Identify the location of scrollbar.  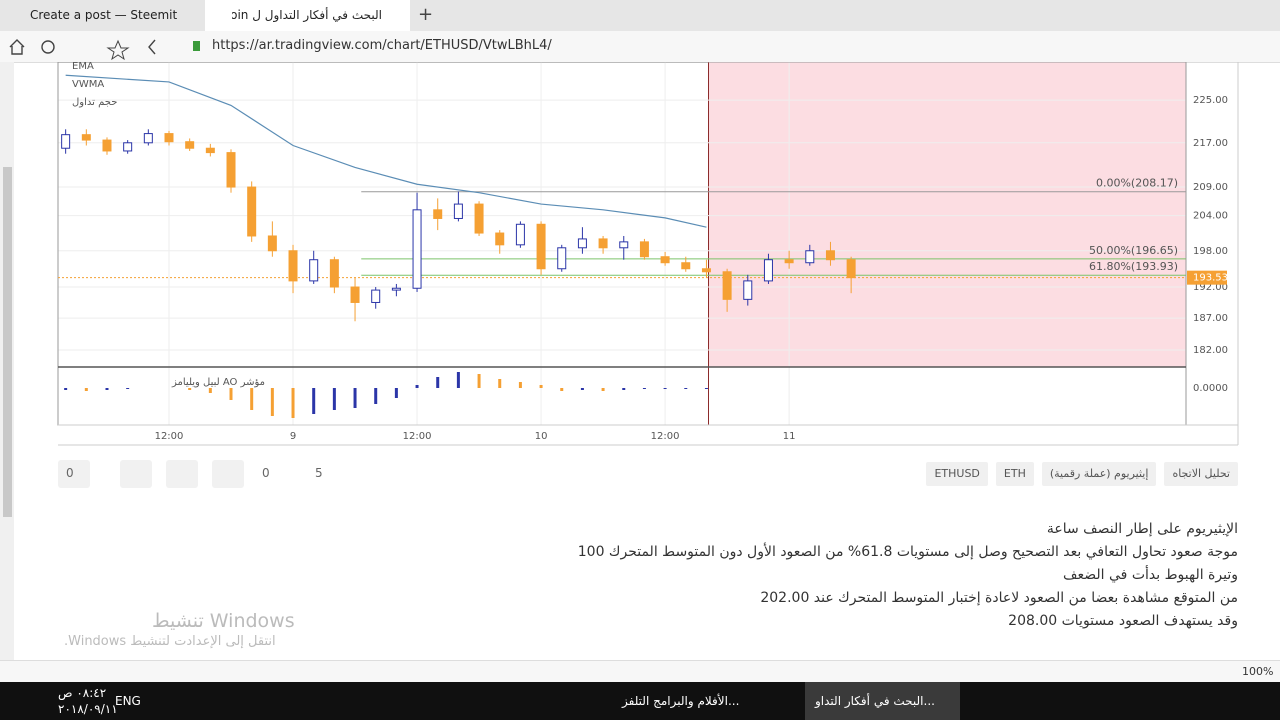
(7, 362).